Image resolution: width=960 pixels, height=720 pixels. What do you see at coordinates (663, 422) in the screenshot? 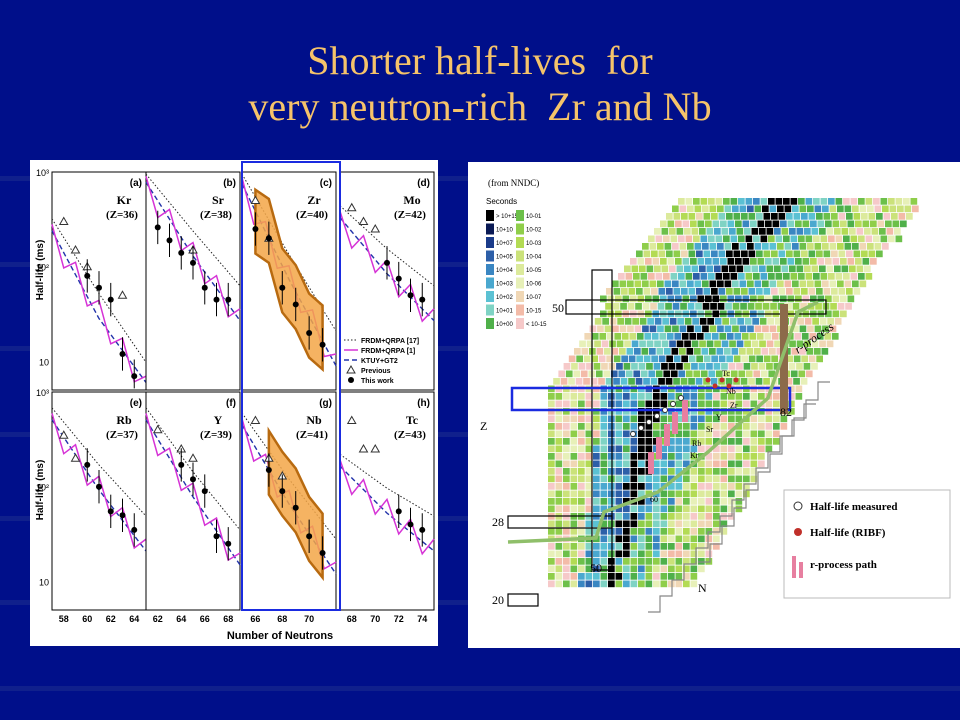
I see `r-process-path-line` at bounding box center [663, 422].